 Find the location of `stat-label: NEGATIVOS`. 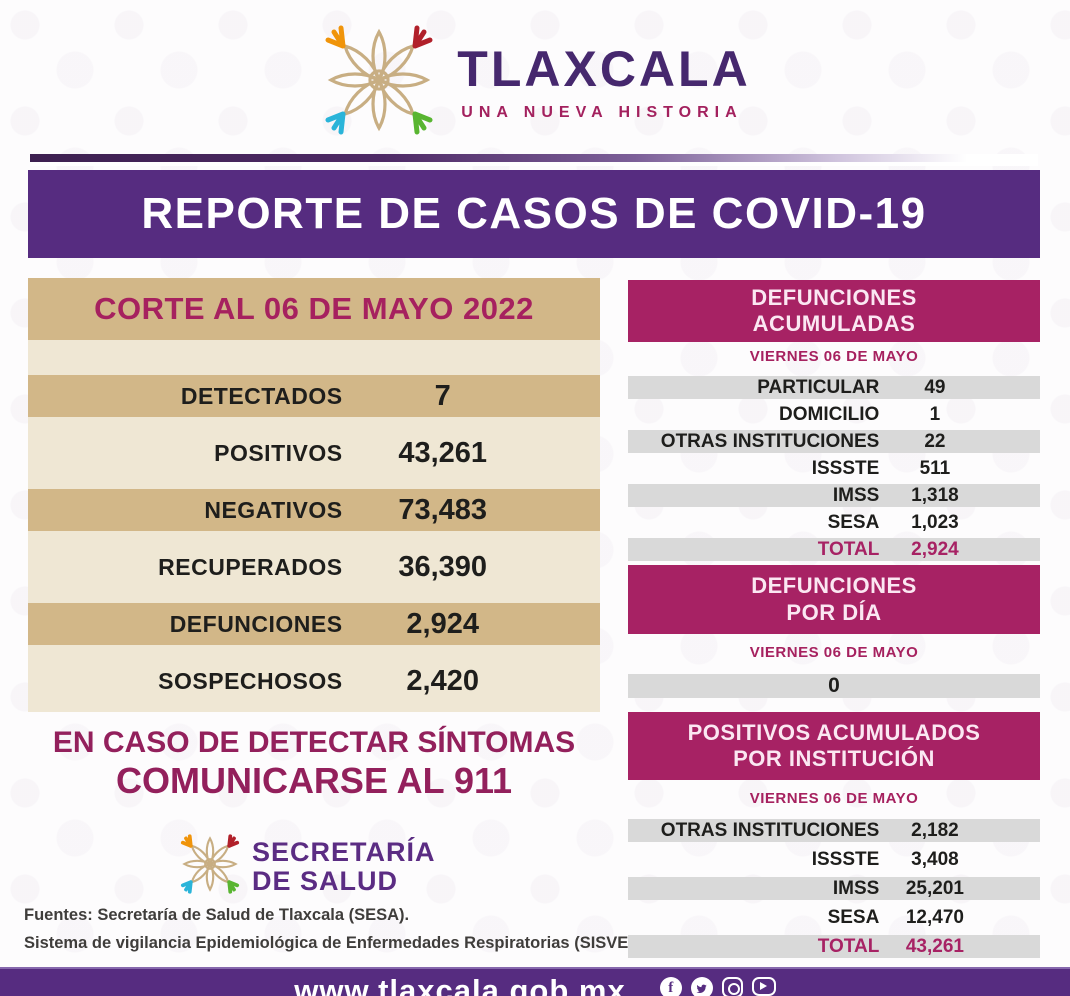

stat-label: NEGATIVOS is located at coordinates (273, 509).